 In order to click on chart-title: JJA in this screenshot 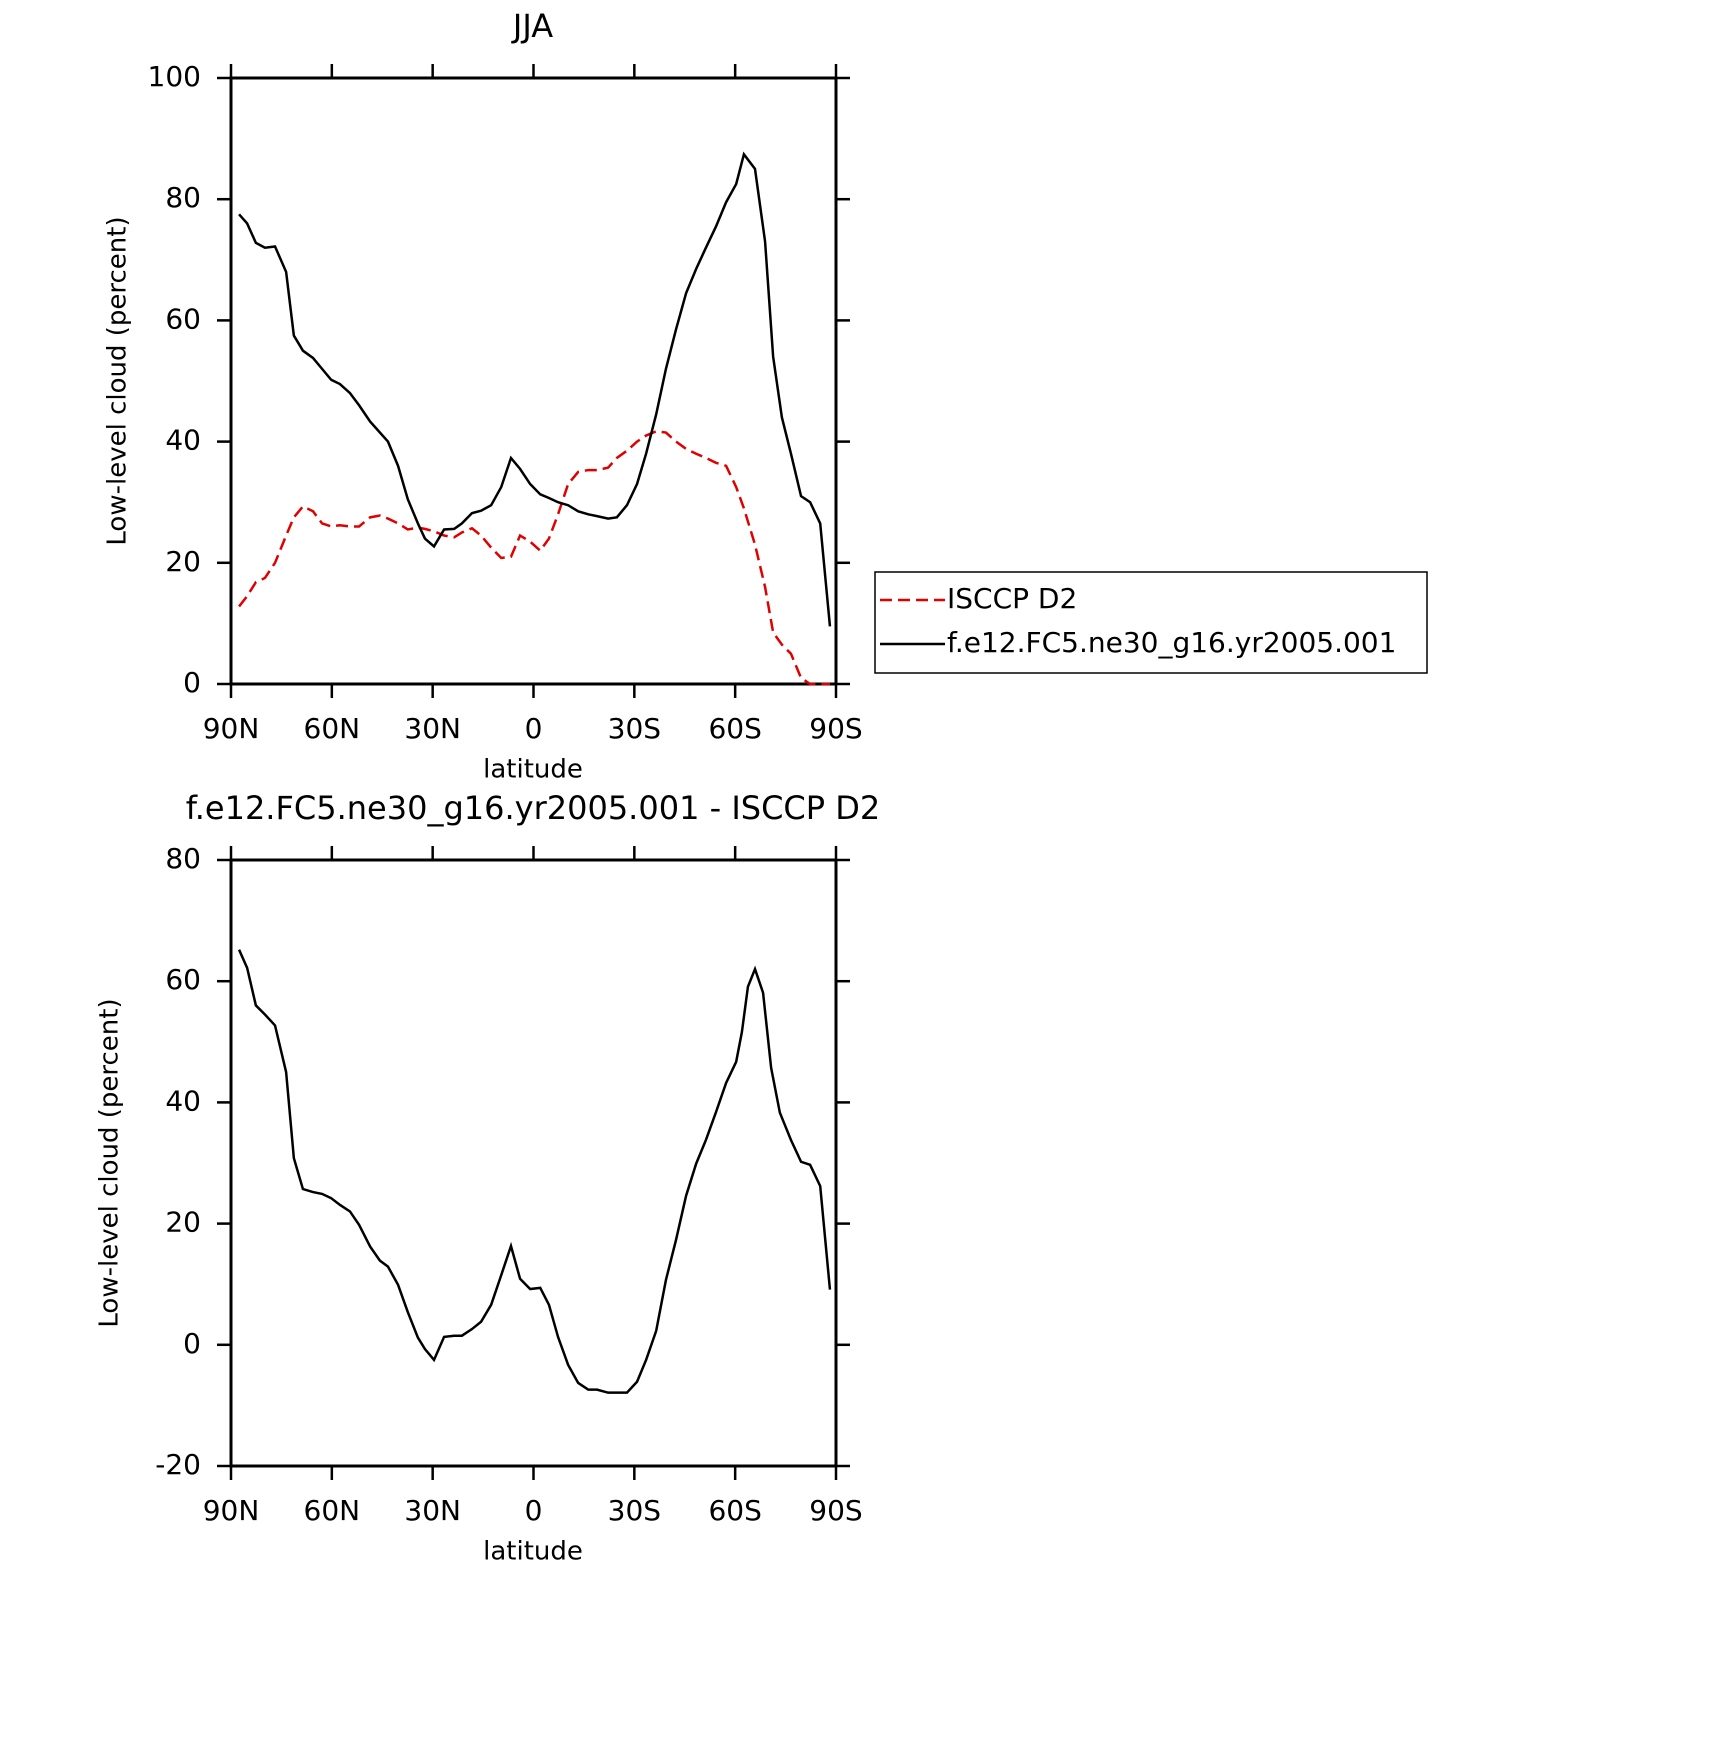, I will do `click(532, 26)`.